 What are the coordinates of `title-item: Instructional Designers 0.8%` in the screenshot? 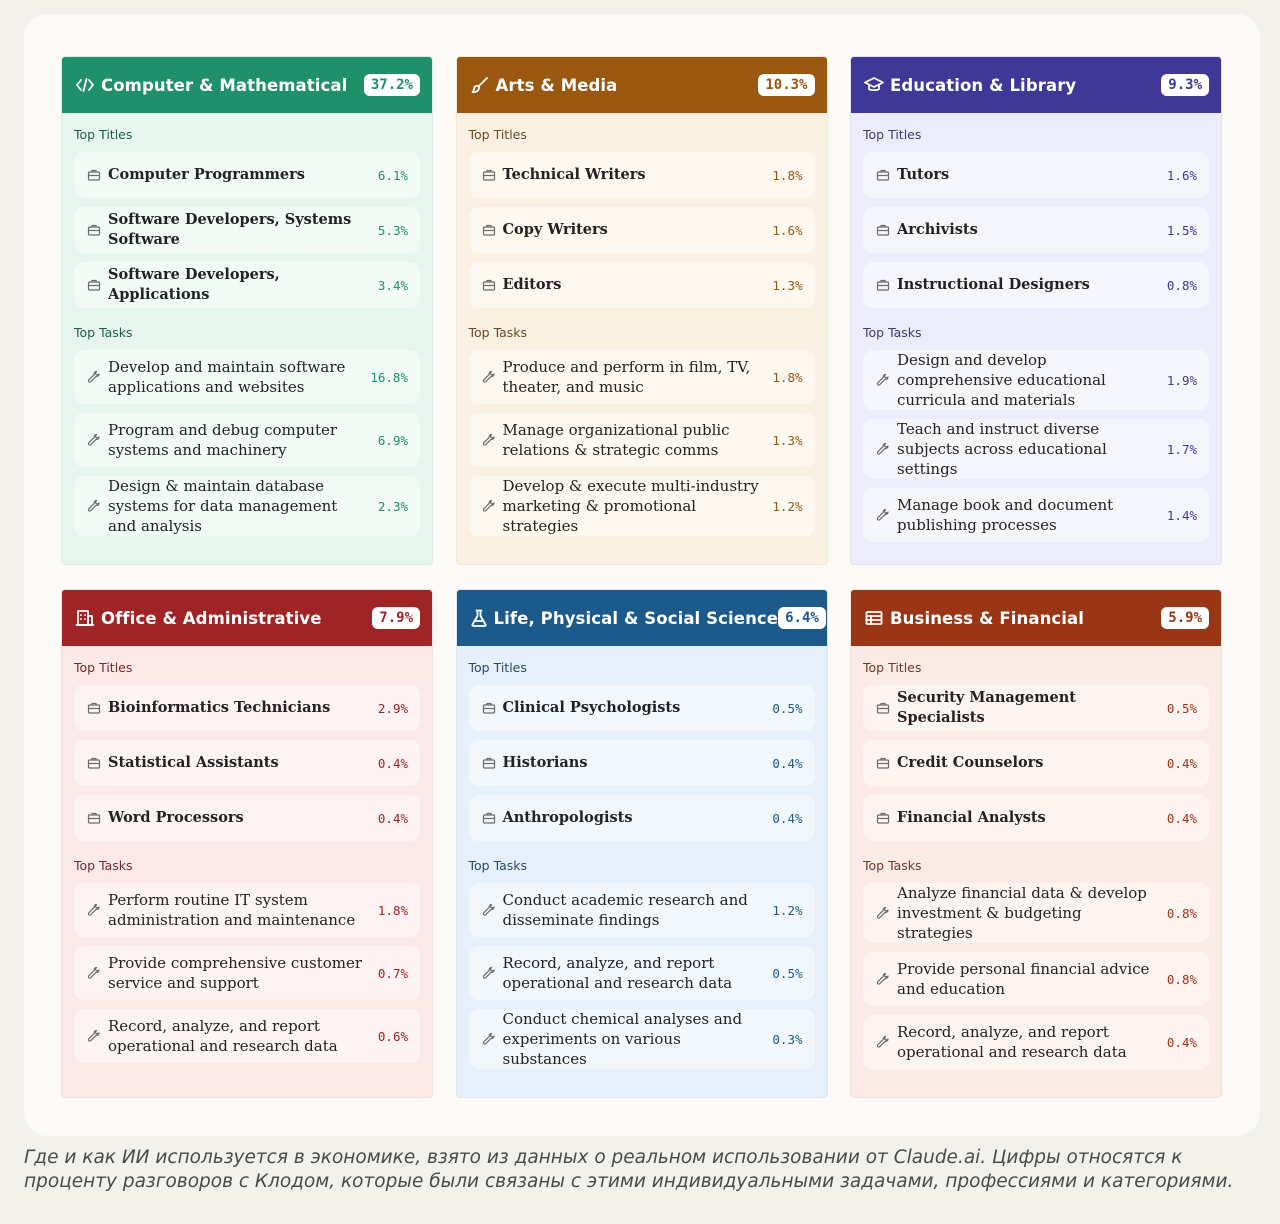 It's located at (1036, 285).